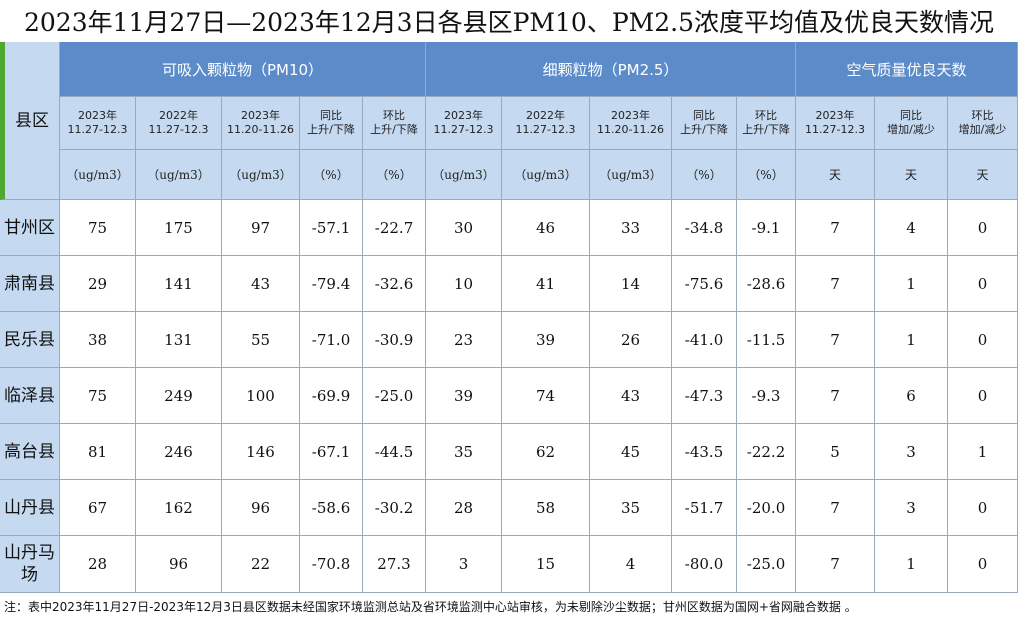  Describe the element at coordinates (907, 69) in the screenshot. I see `group-header: 空气质量优良天数` at that location.